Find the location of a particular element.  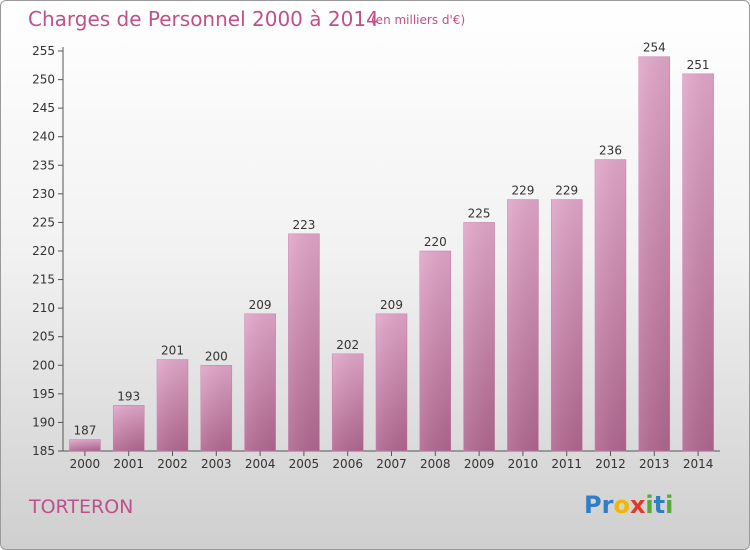

x-tick-label: 2000 is located at coordinates (85, 464).